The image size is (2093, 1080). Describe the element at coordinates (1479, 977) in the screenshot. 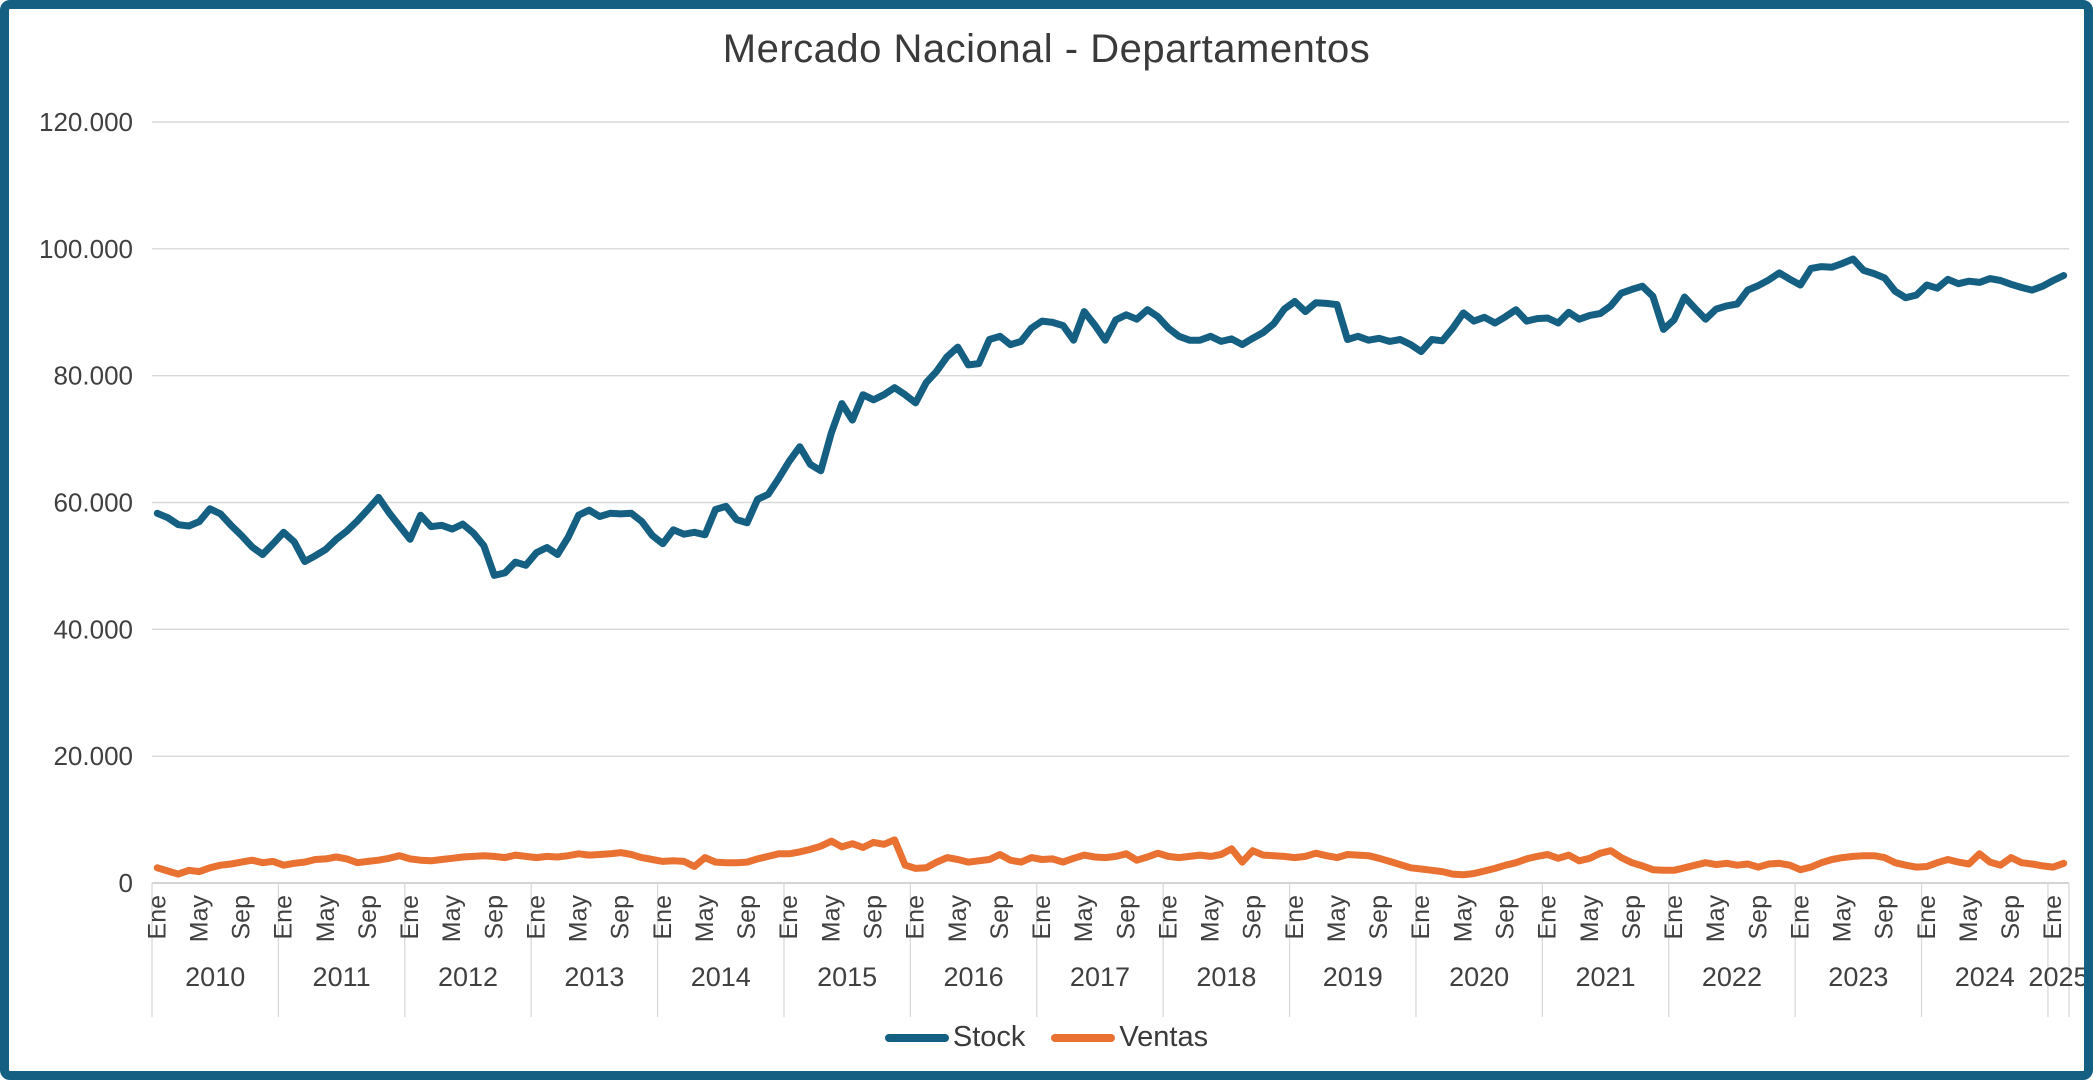

I see `year-label: 2020` at that location.